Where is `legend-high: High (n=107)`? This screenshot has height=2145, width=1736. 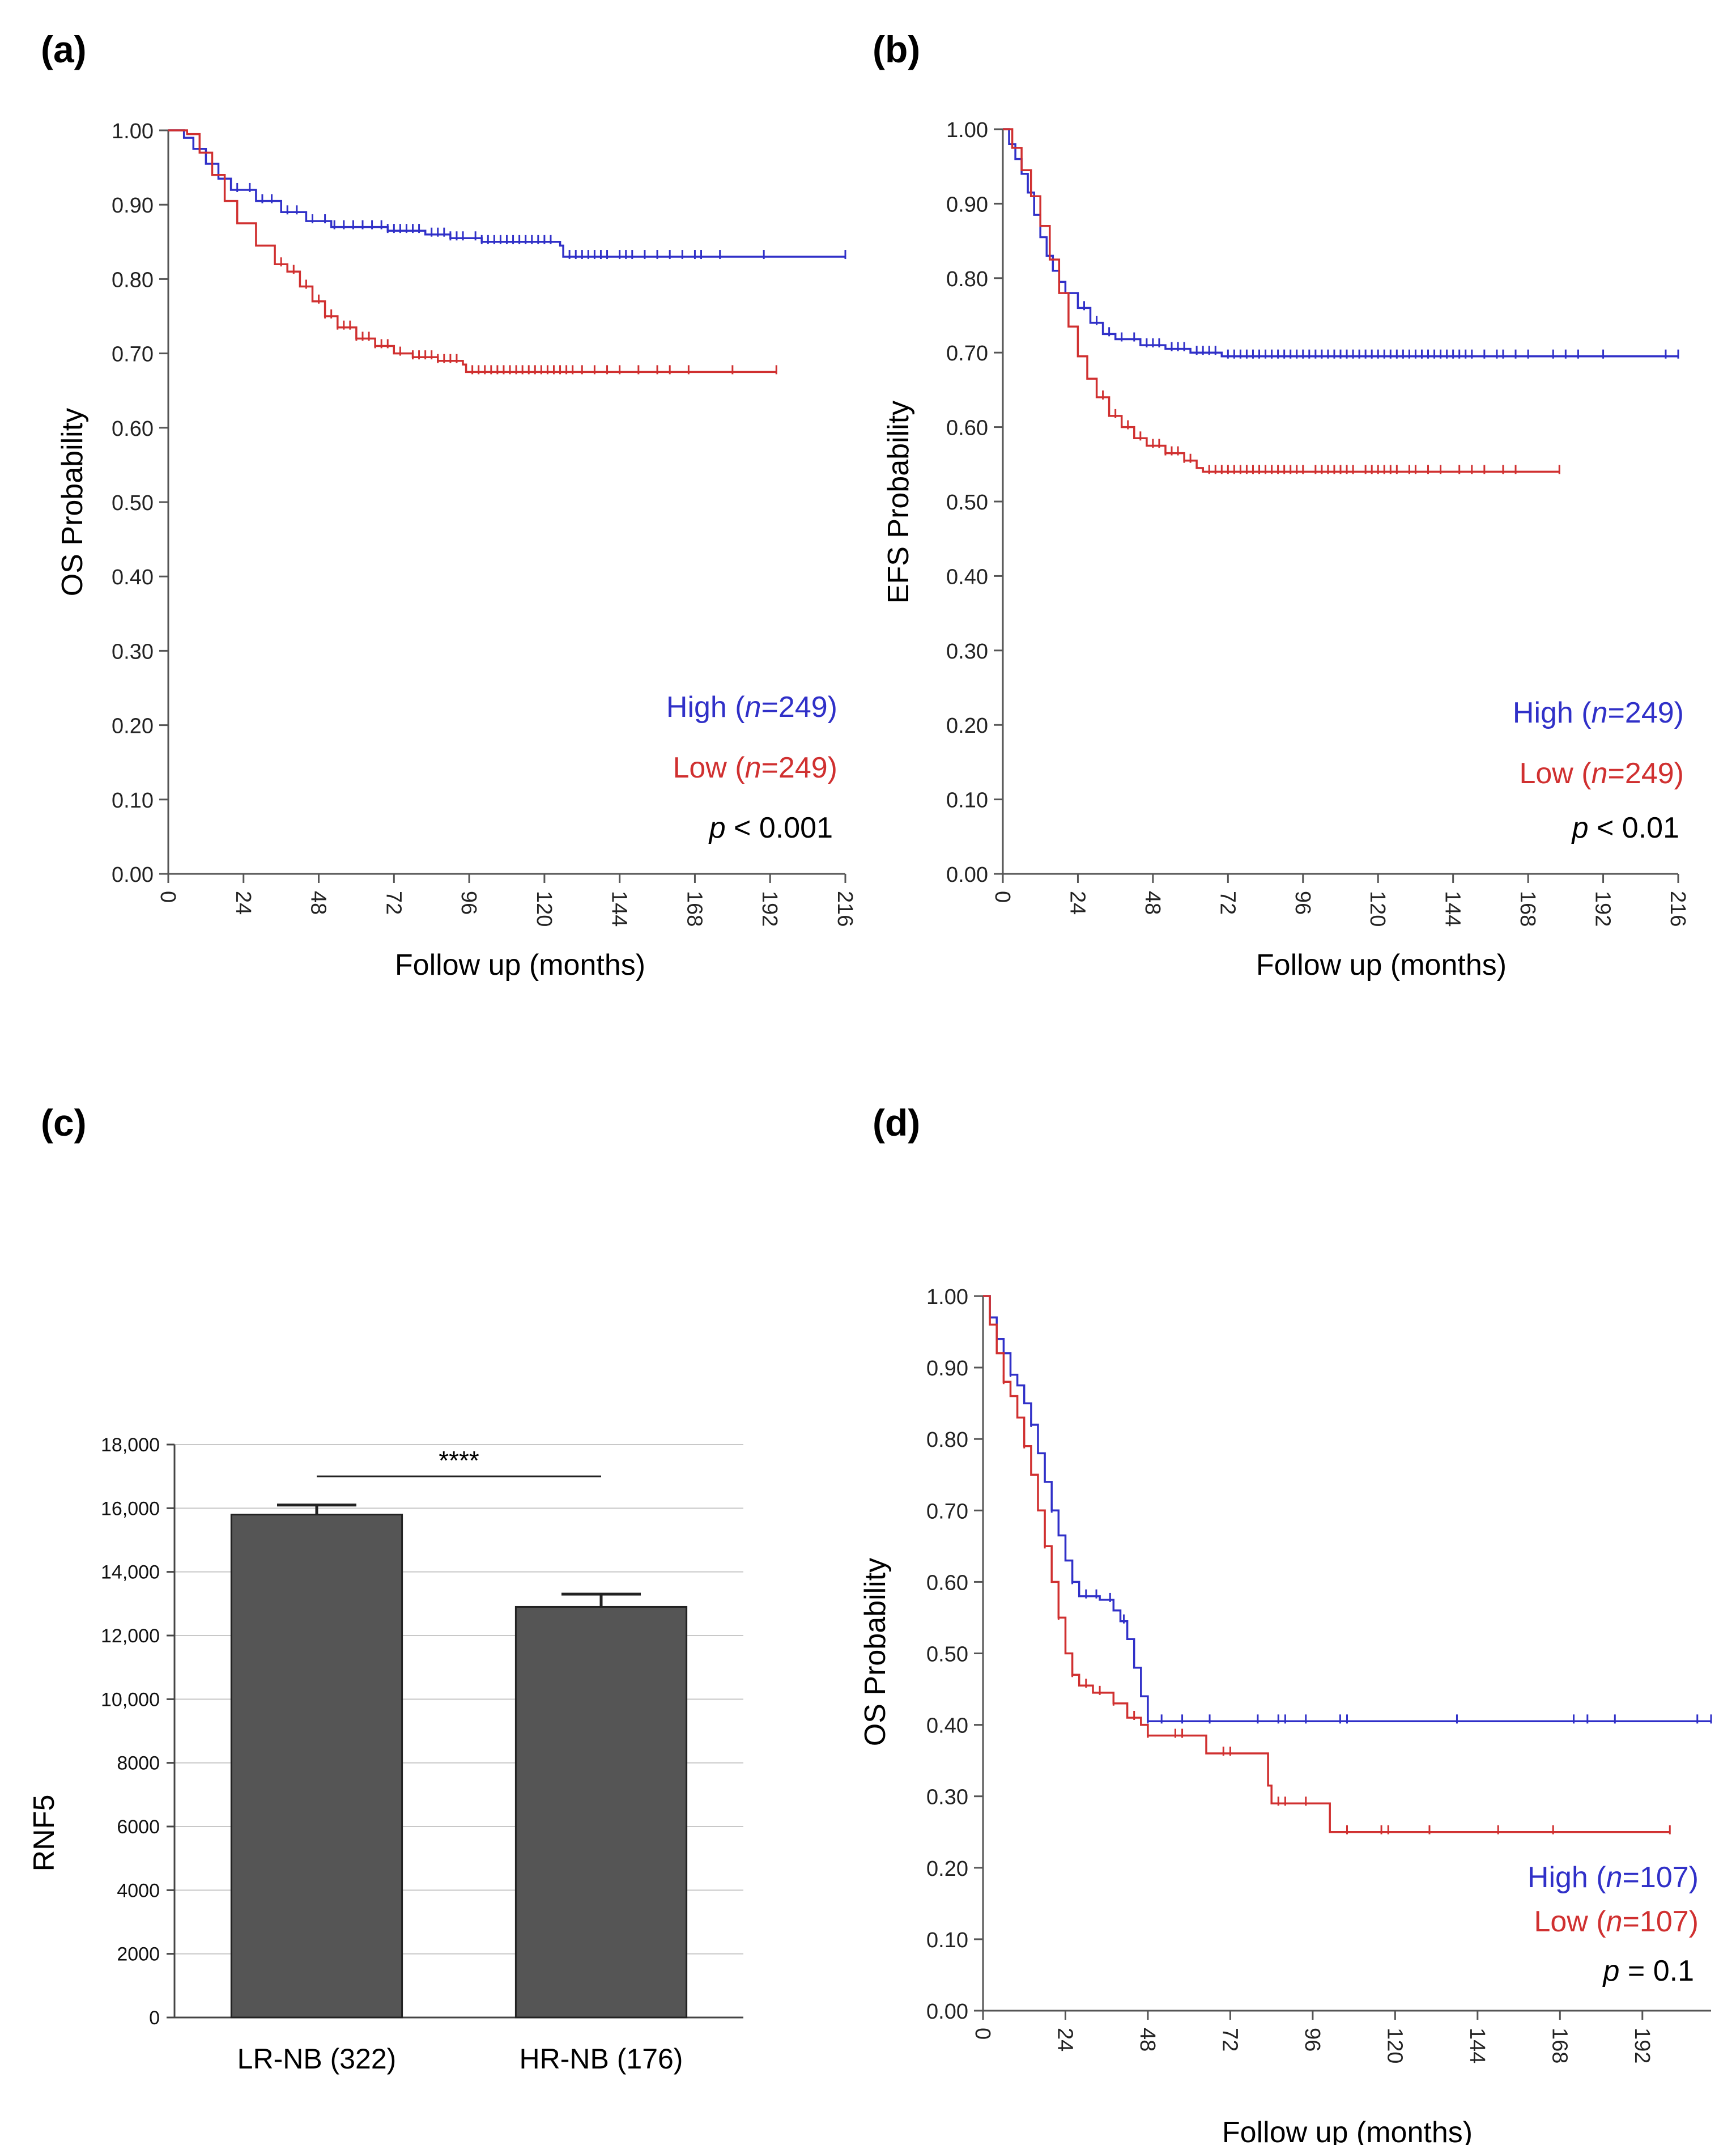
legend-high: High (n=107) is located at coordinates (1613, 1877).